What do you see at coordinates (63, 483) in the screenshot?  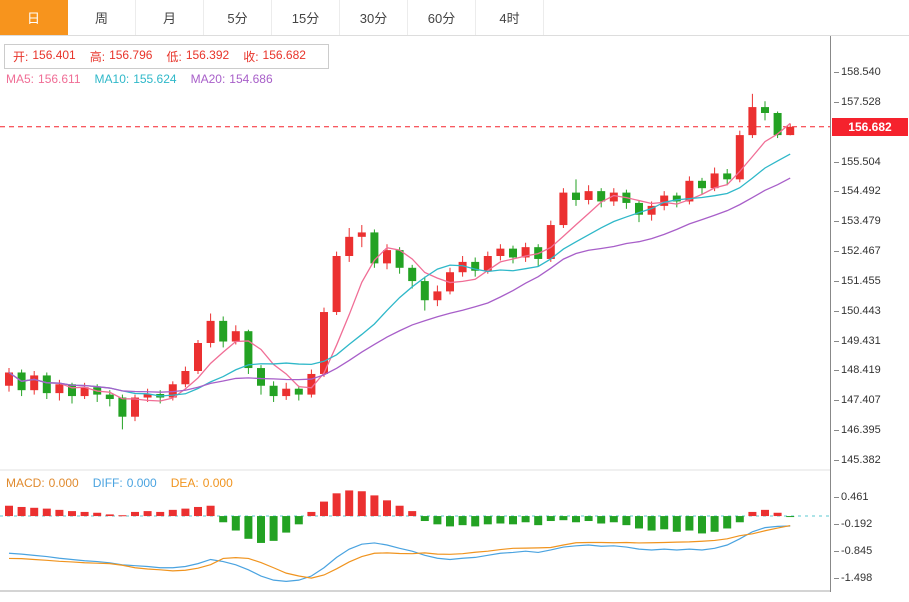 I see `readout-value: 0.000` at bounding box center [63, 483].